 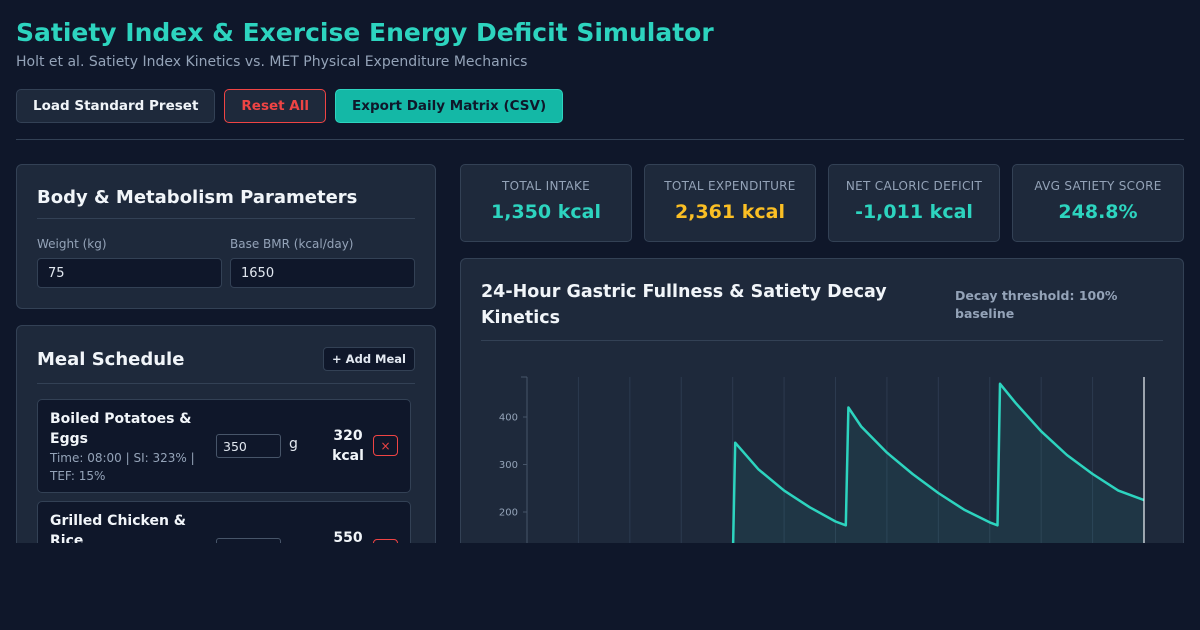 I want to click on stat-label: NET CALORIC DEFICIT, so click(x=914, y=186).